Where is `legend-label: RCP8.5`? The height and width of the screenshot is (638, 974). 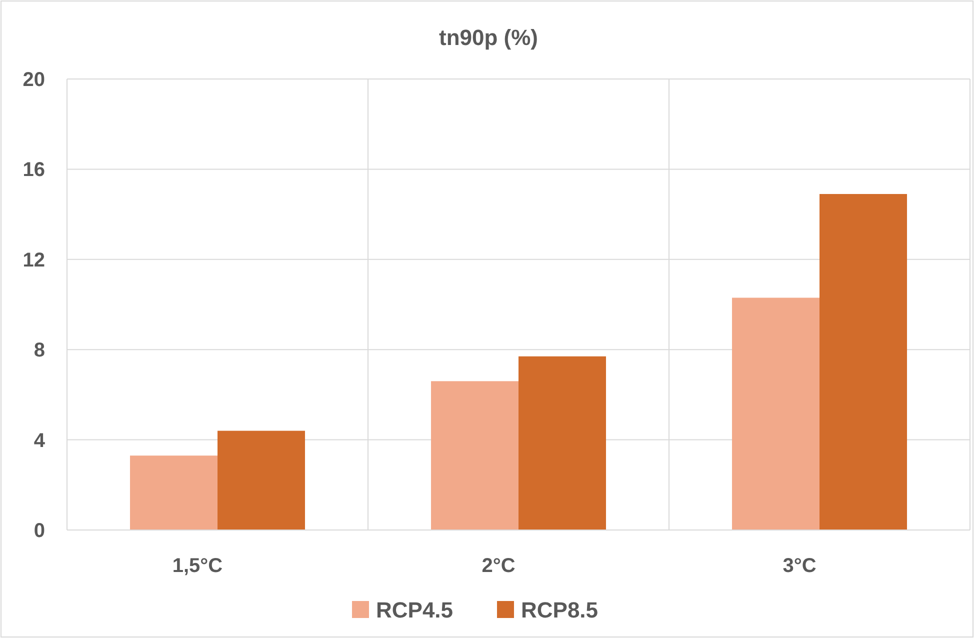 legend-label: RCP8.5 is located at coordinates (559, 610).